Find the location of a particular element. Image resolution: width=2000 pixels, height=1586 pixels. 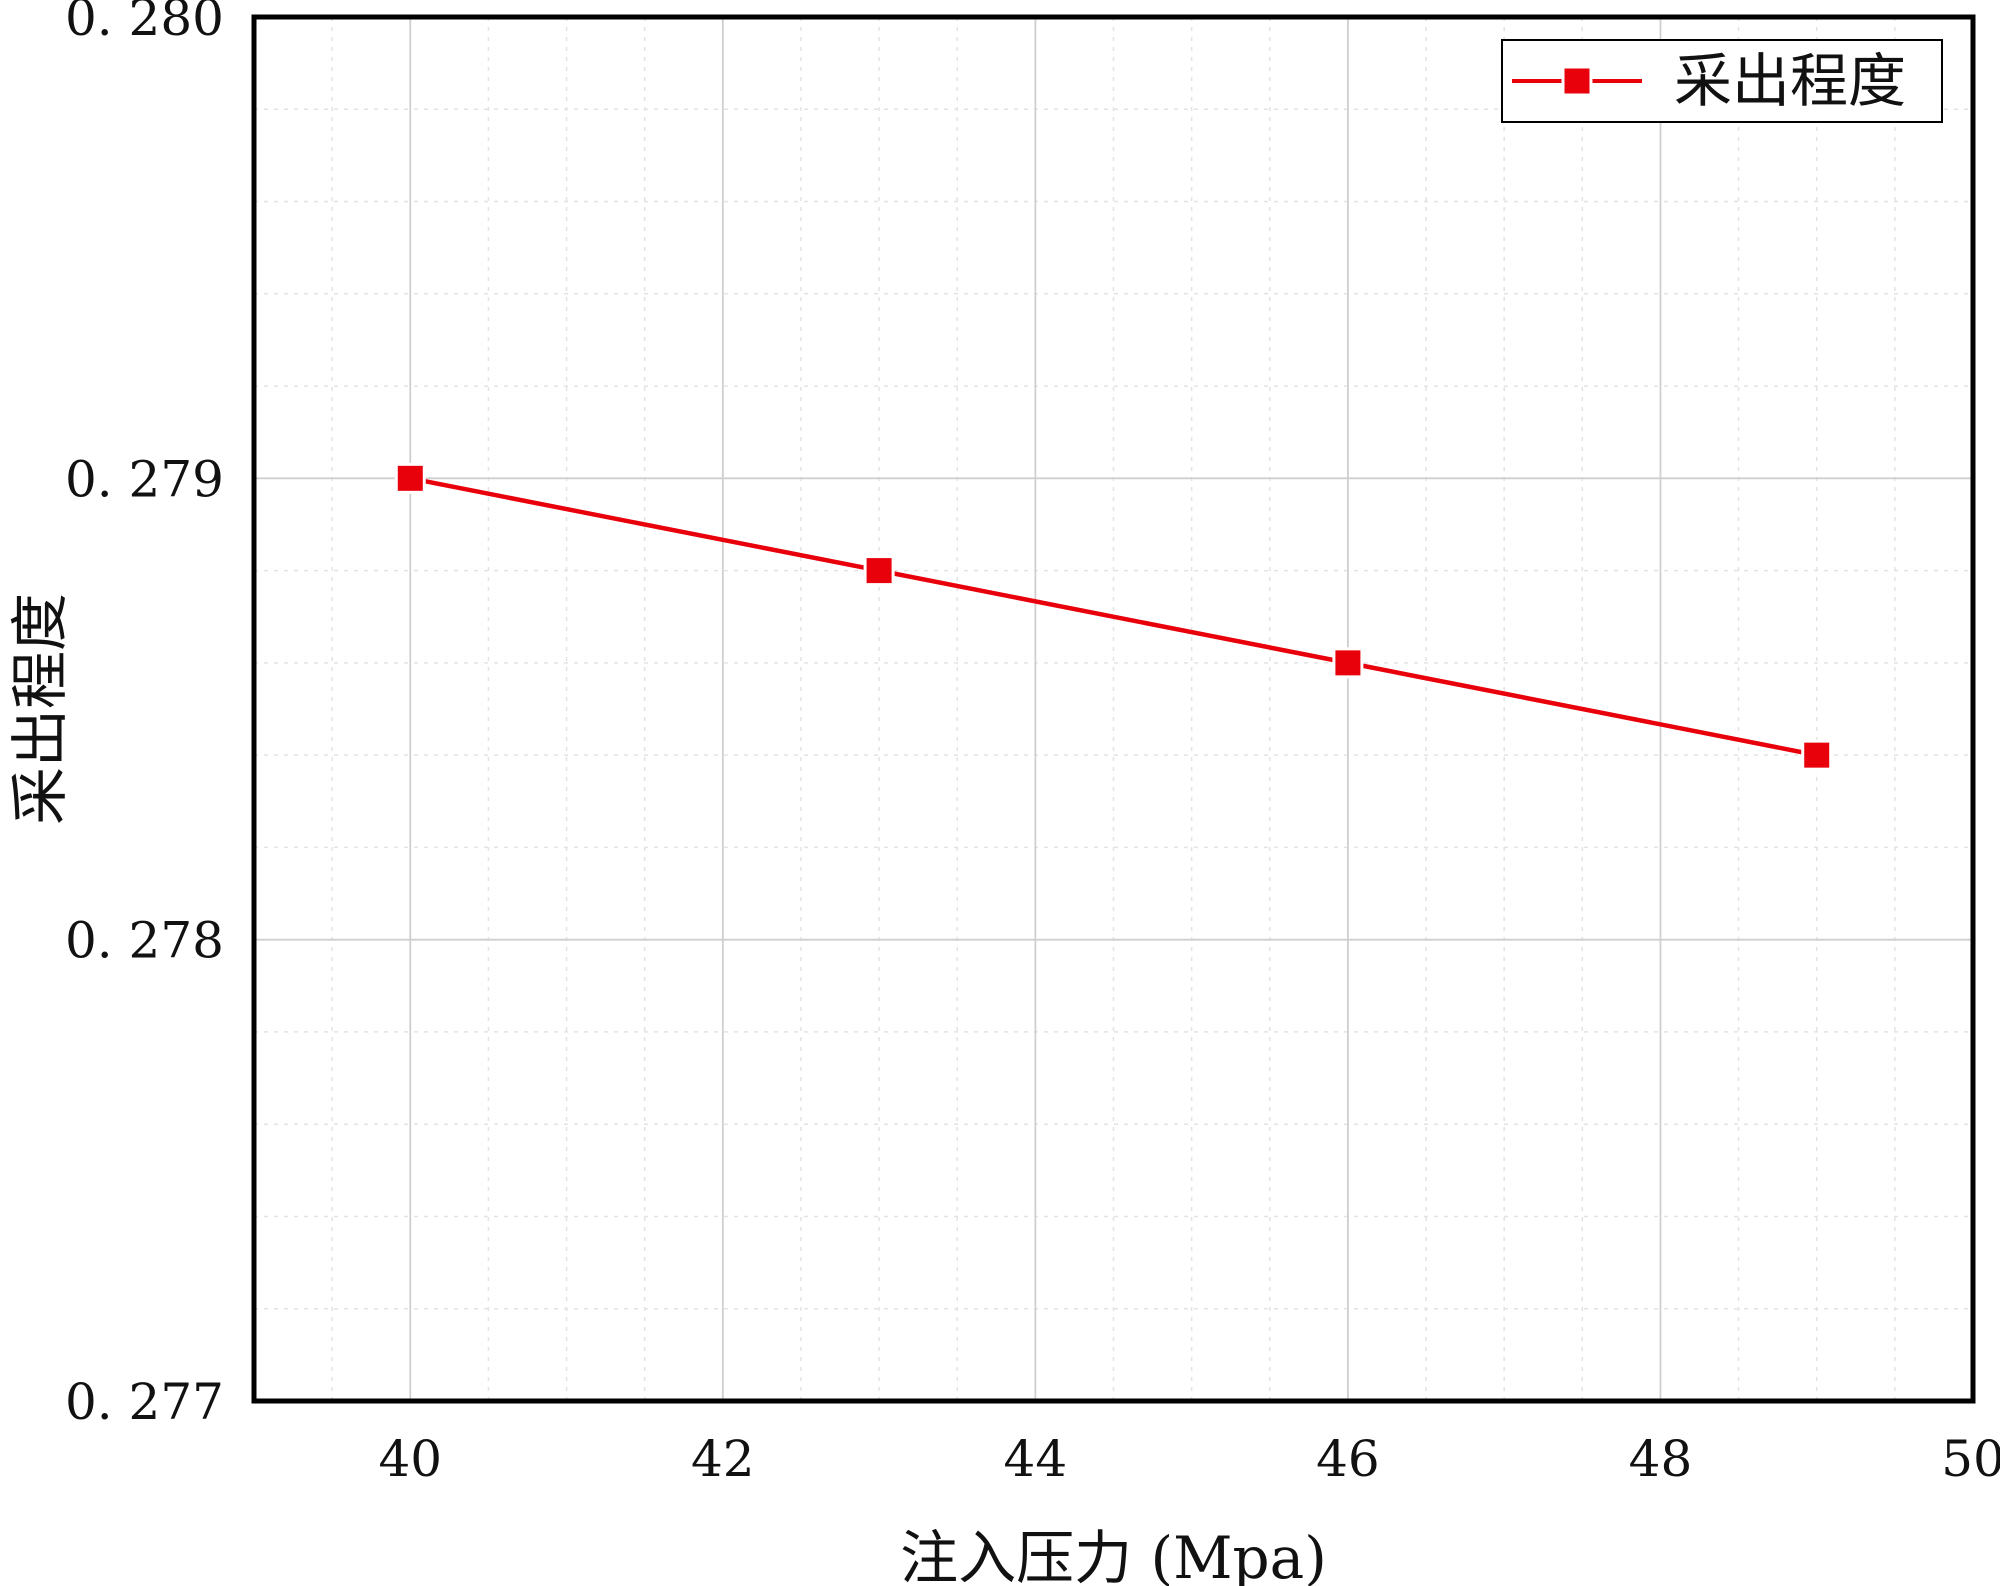

x-tick-label: 46 is located at coordinates (1348, 1459).